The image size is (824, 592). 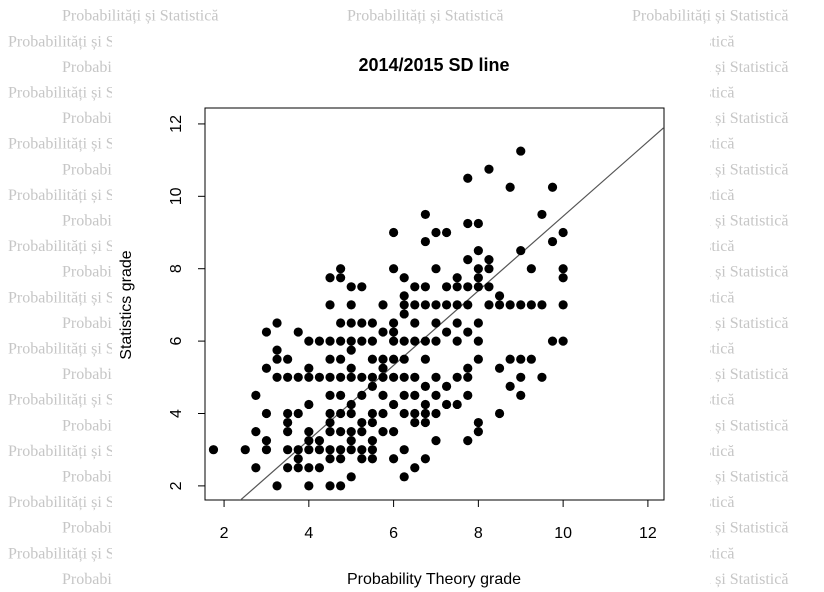 I want to click on y-tick-label: 6, so click(x=176, y=341).